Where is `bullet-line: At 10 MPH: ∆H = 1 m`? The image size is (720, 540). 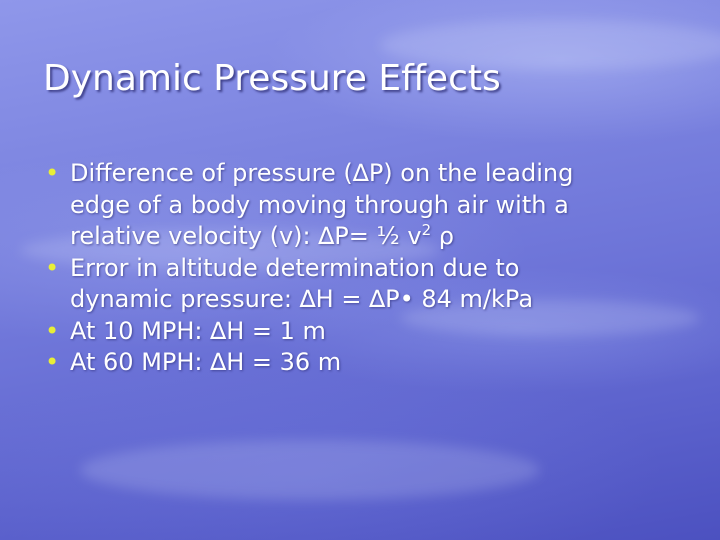
bullet-line: At 10 MPH: ∆H = 1 m is located at coordinates (198, 330).